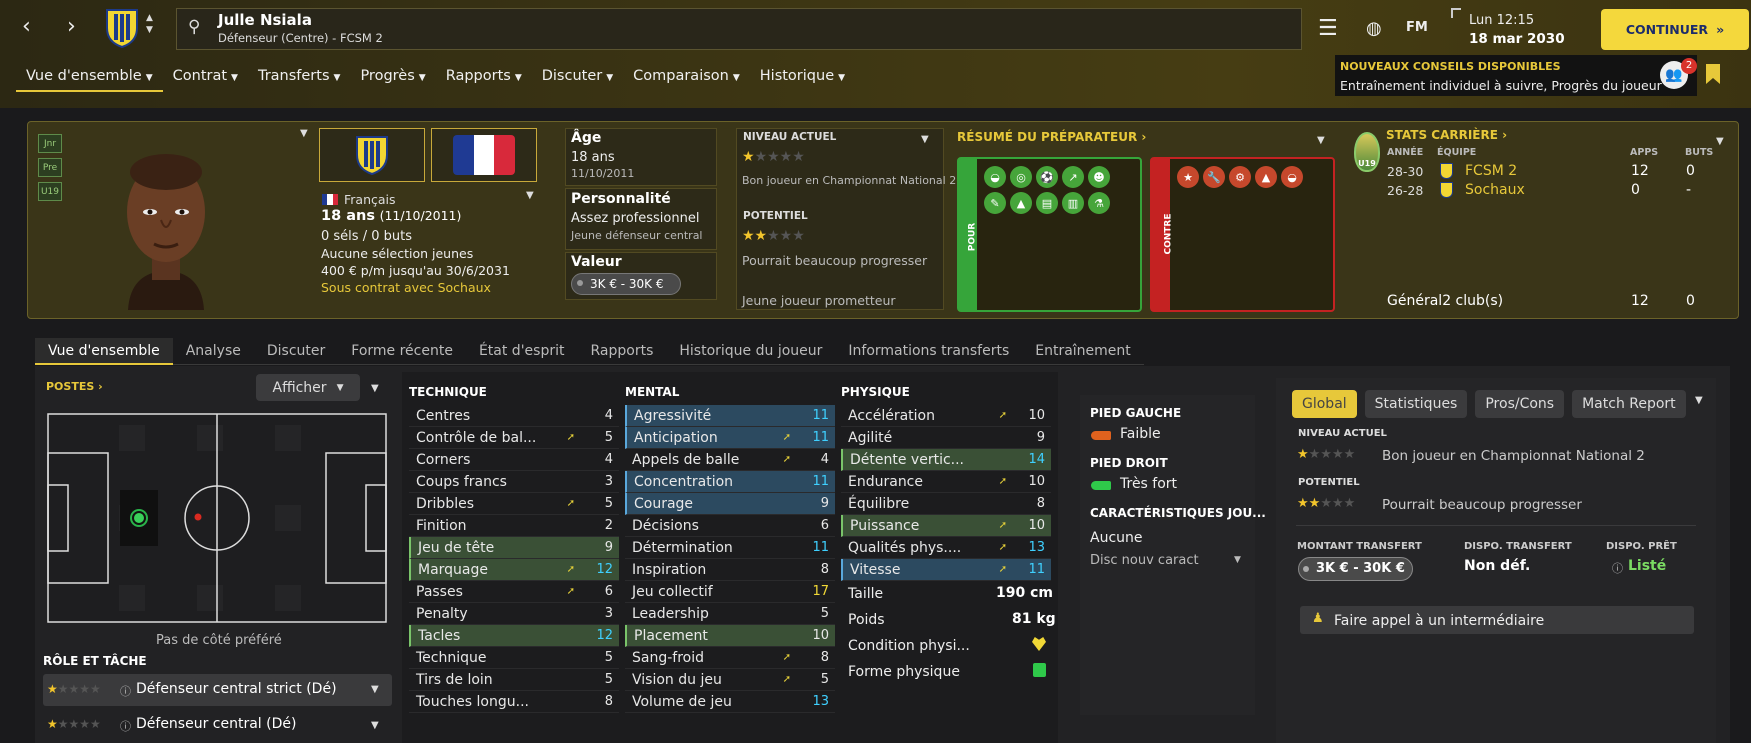 This screenshot has width=1751, height=743. I want to click on attribute-row: Anticipation ➚ 11, so click(730, 438).